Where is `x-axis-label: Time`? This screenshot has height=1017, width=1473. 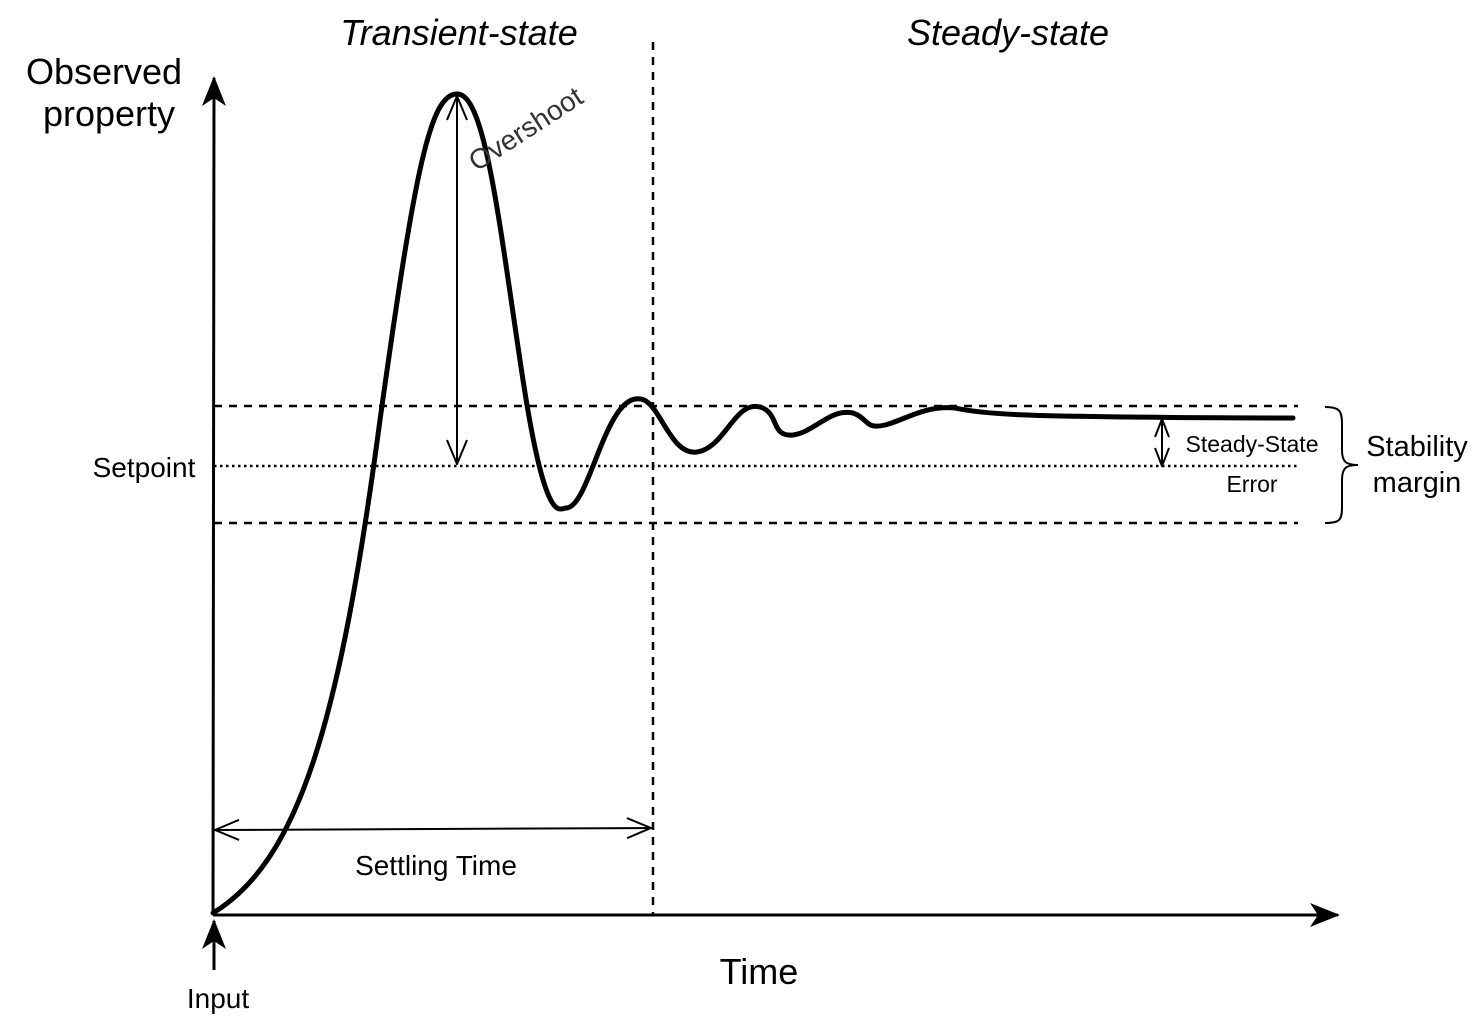
x-axis-label: Time is located at coordinates (759, 971).